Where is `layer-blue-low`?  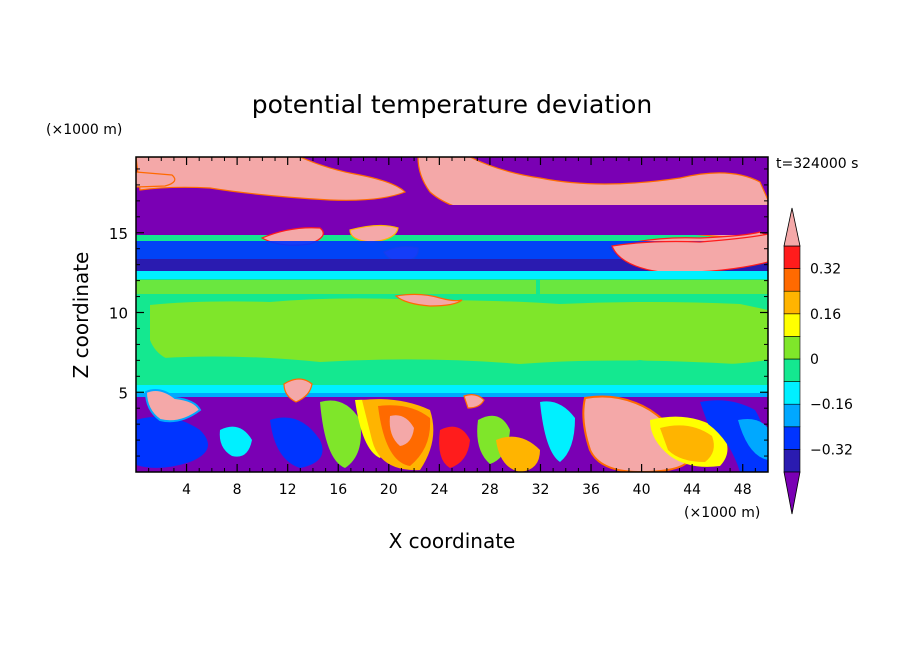
layer-blue-low is located at coordinates (452, 395).